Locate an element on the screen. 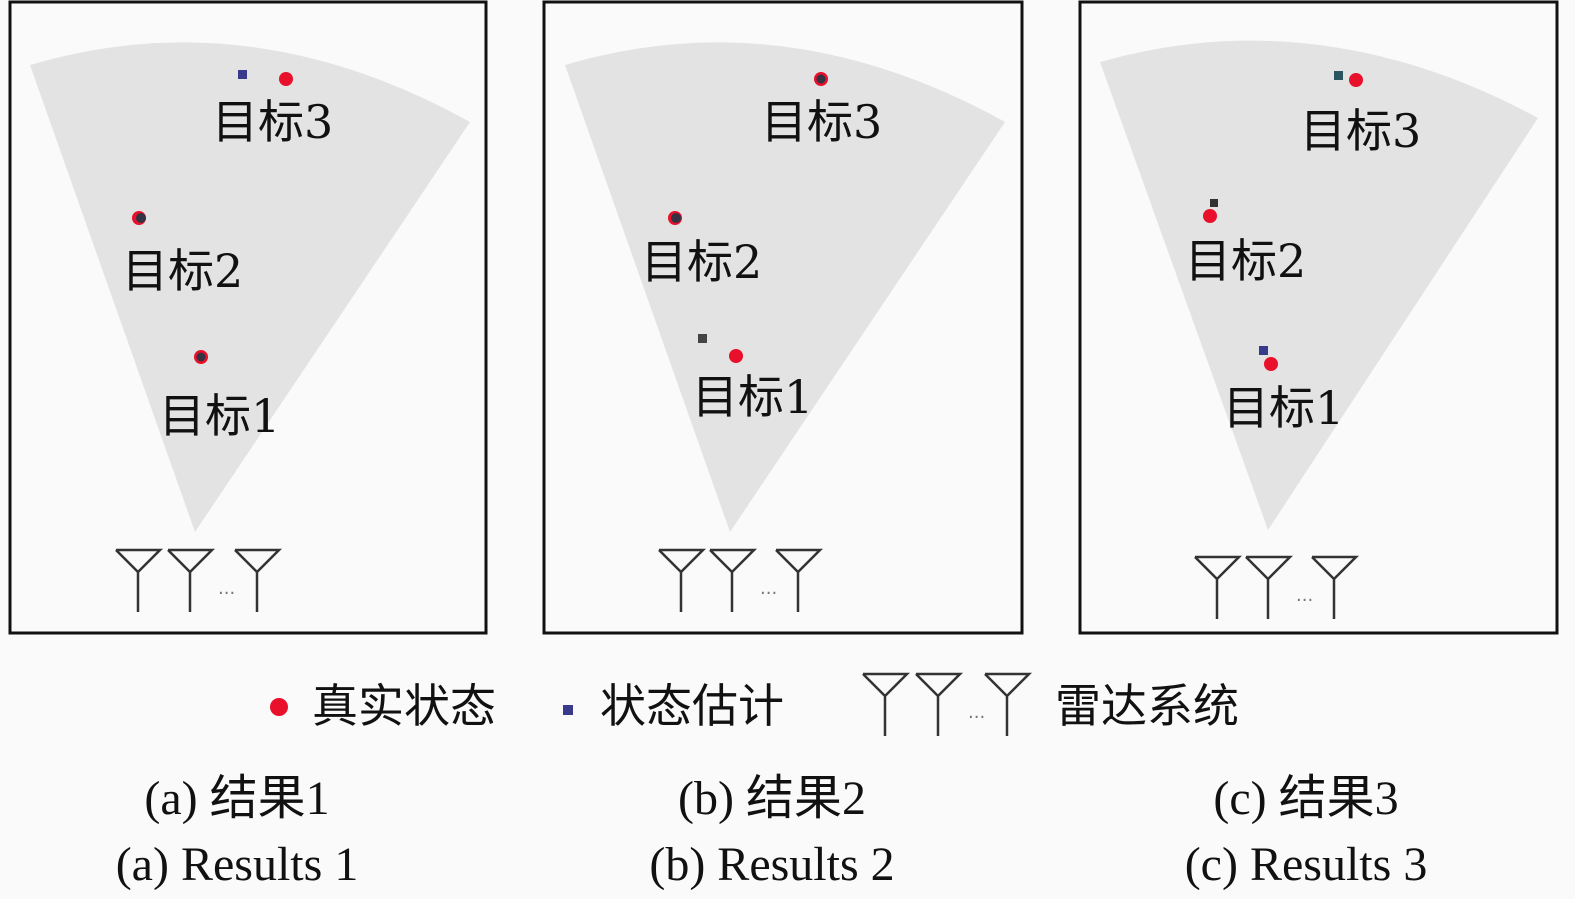  legend-true-state: 真实状态 is located at coordinates (404, 706).